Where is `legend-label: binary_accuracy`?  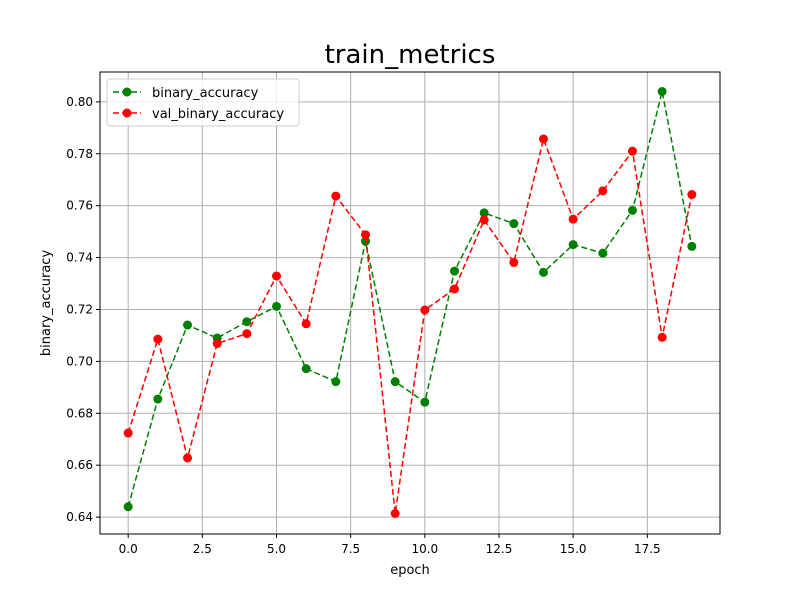
legend-label: binary_accuracy is located at coordinates (205, 93).